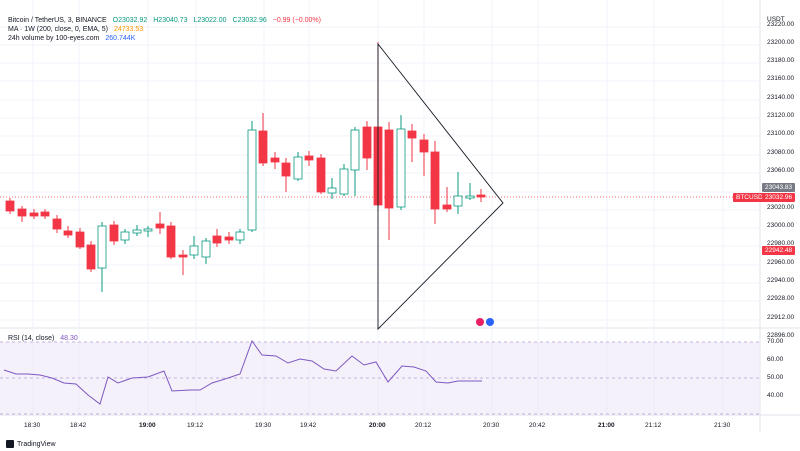  I want to click on triangle-drawing, so click(440, 186).